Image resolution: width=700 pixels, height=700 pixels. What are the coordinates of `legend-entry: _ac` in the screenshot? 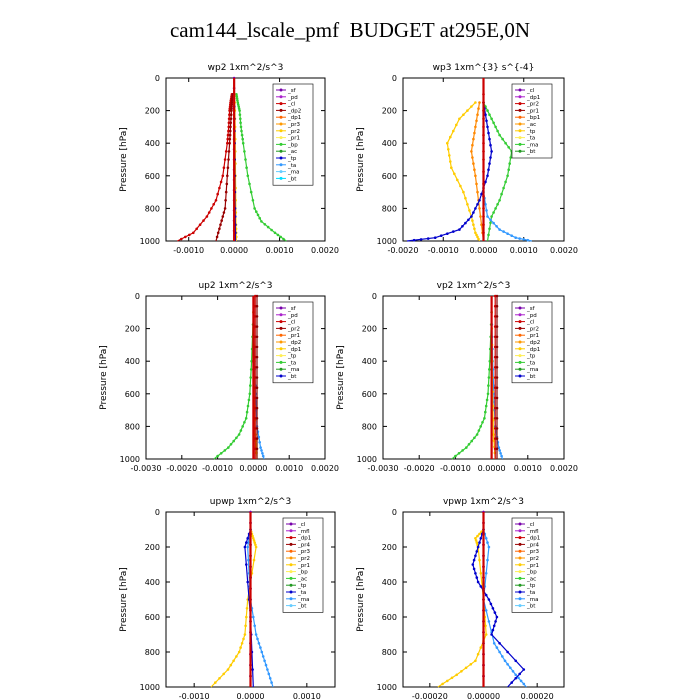 It's located at (302, 579).